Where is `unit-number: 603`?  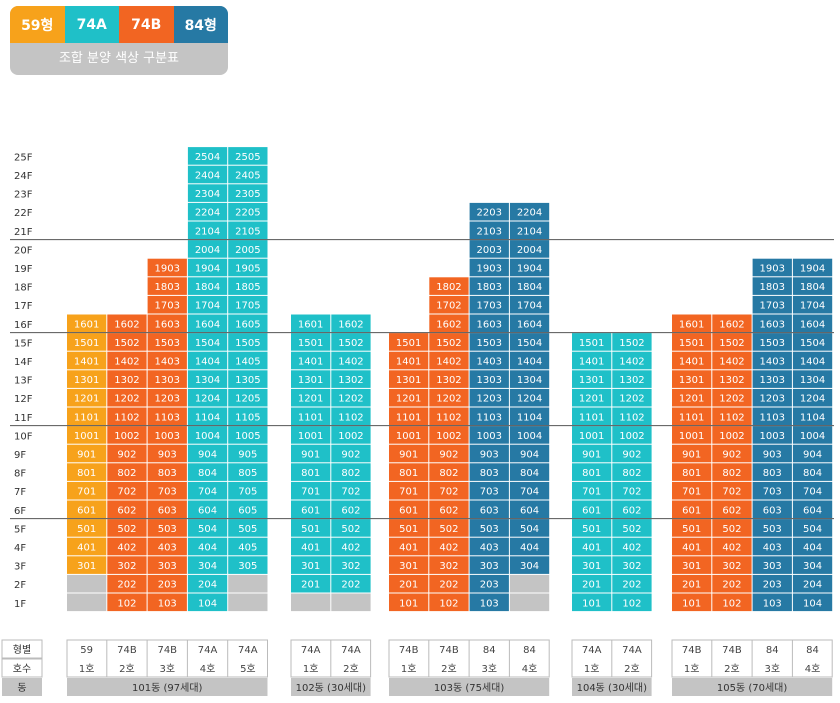 unit-number: 603 is located at coordinates (167, 510).